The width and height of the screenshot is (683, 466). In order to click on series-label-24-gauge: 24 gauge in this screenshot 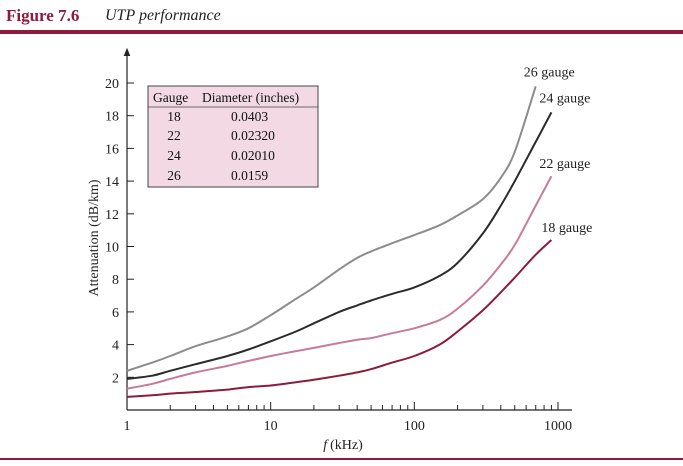, I will do `click(564, 98)`.